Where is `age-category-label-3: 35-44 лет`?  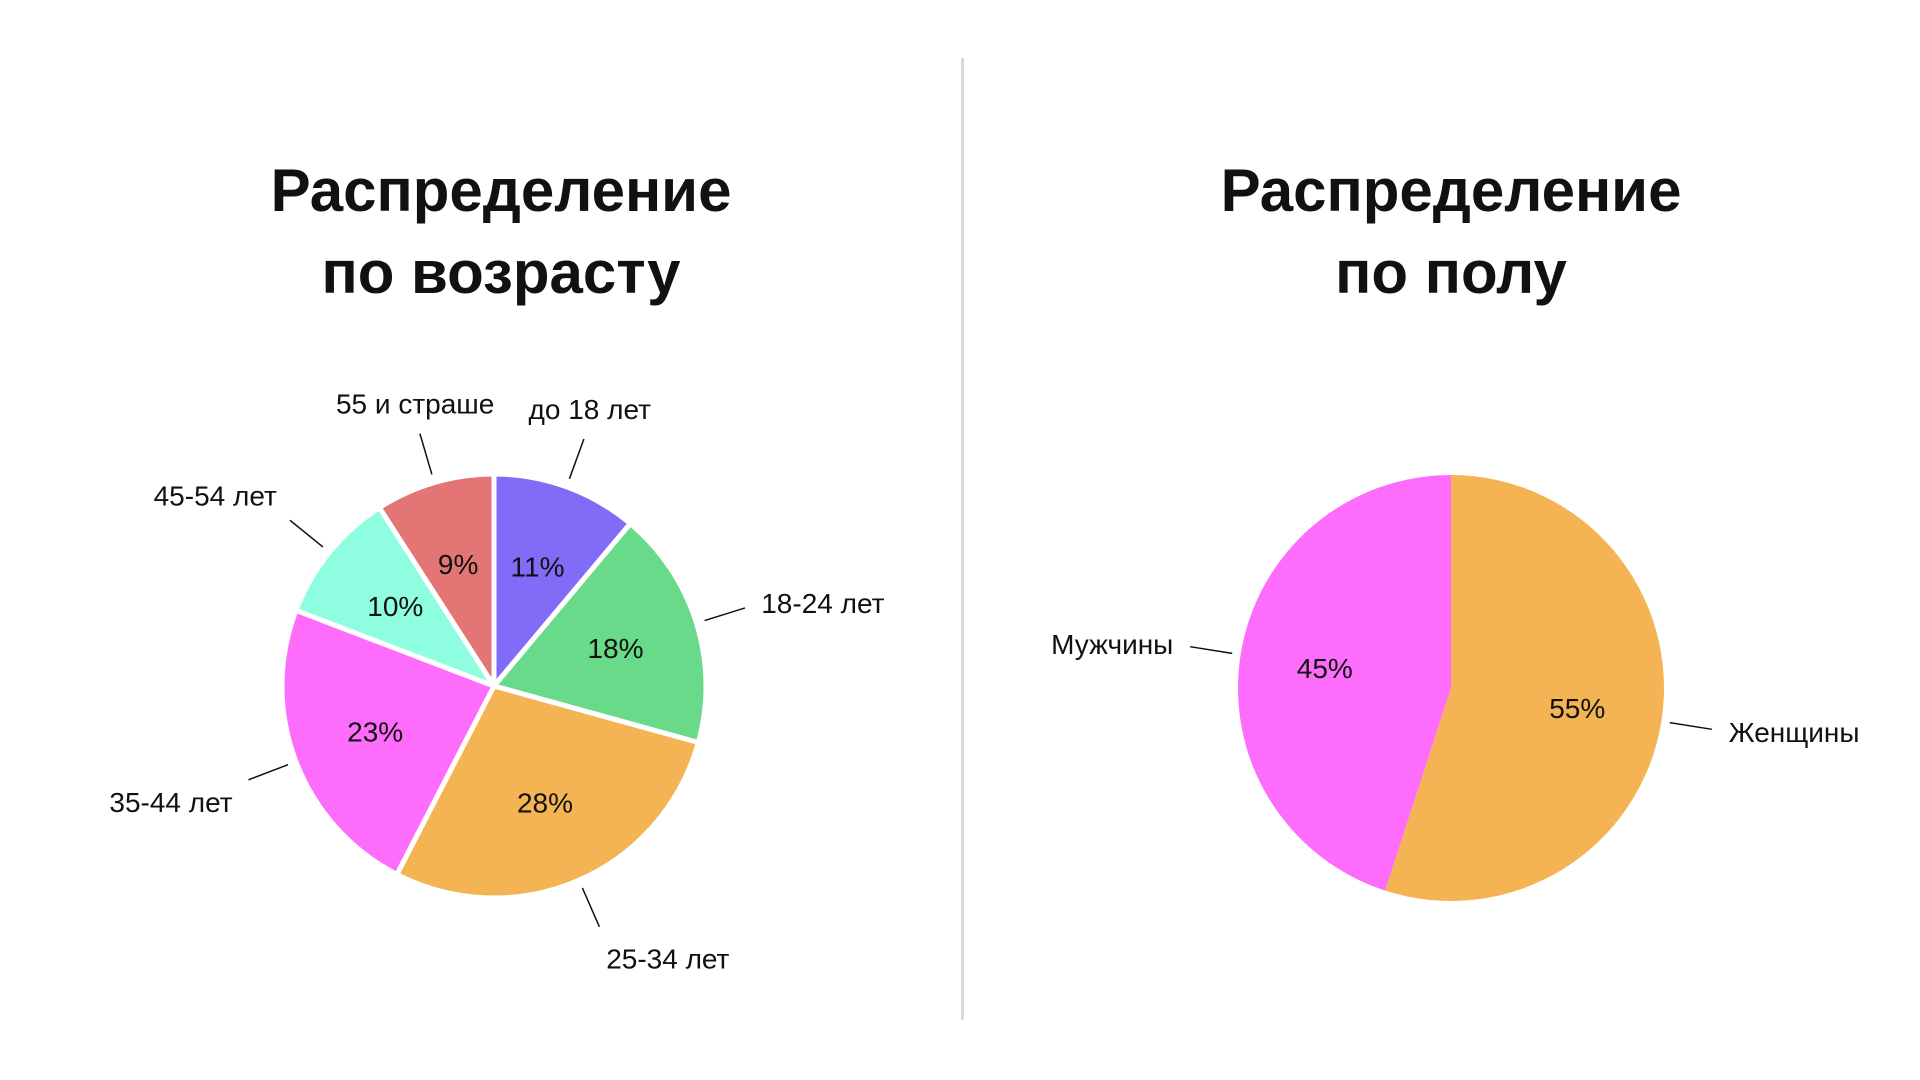 age-category-label-3: 35-44 лет is located at coordinates (170, 802).